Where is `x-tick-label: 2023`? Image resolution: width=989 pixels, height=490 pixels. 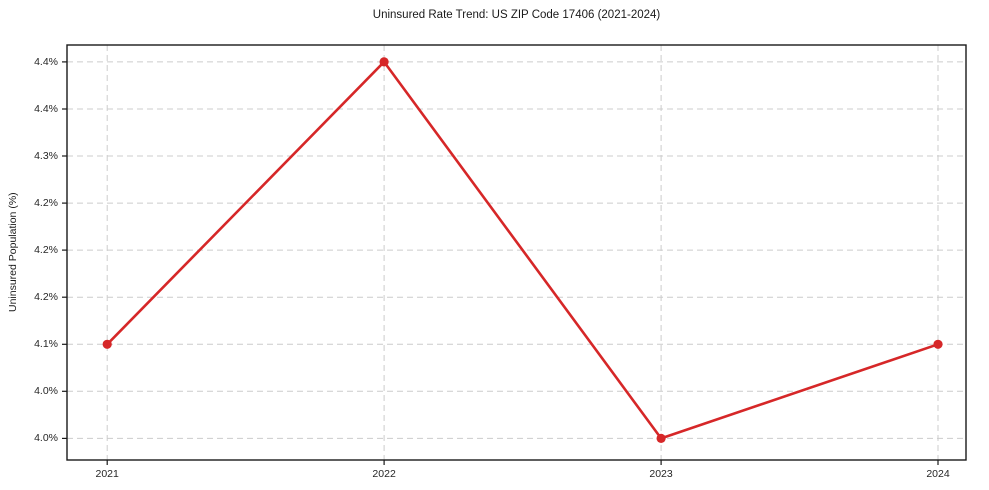 x-tick-label: 2023 is located at coordinates (661, 474).